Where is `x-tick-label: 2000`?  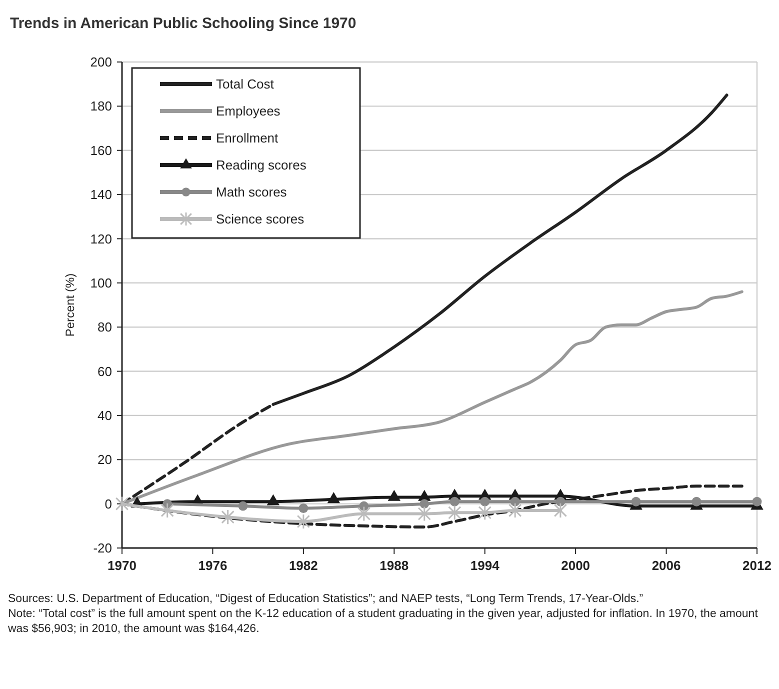
x-tick-label: 2000 is located at coordinates (575, 565).